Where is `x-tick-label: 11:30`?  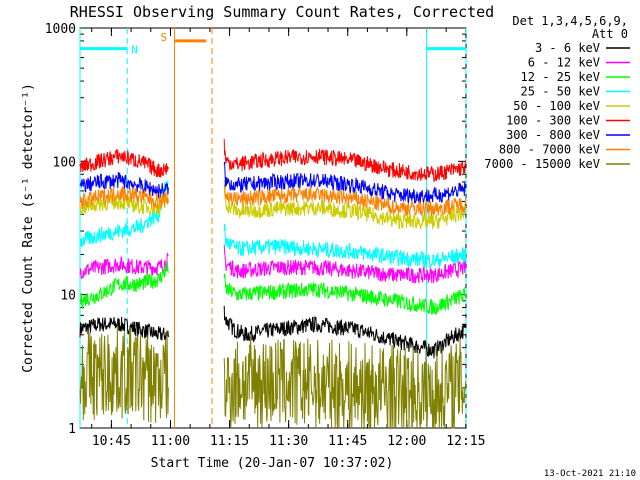
x-tick-label: 11:30 is located at coordinates (288, 441).